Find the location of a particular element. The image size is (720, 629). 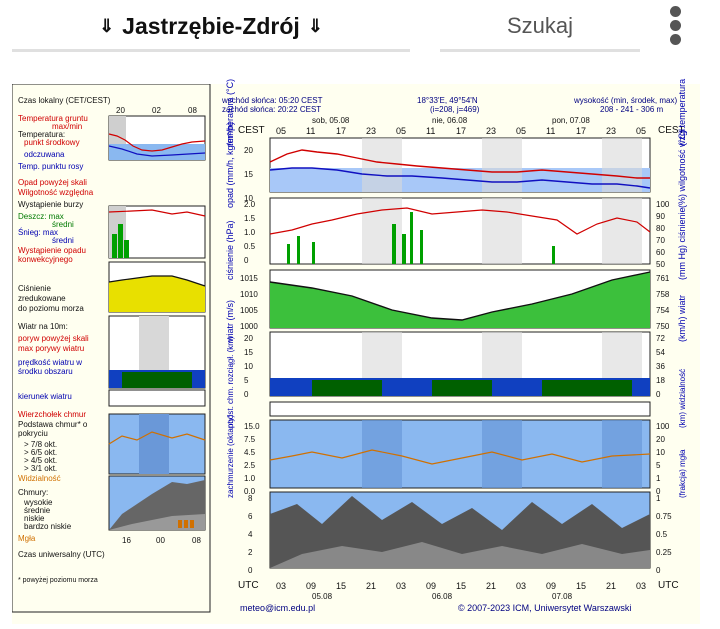

visibility-tick: 7.5 is located at coordinates (250, 439).